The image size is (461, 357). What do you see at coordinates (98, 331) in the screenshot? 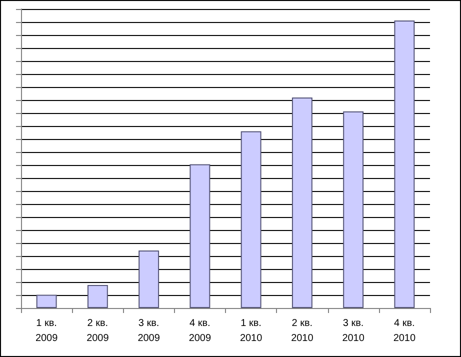
I see `x-tick-label: 2 кв. 2009` at bounding box center [98, 331].